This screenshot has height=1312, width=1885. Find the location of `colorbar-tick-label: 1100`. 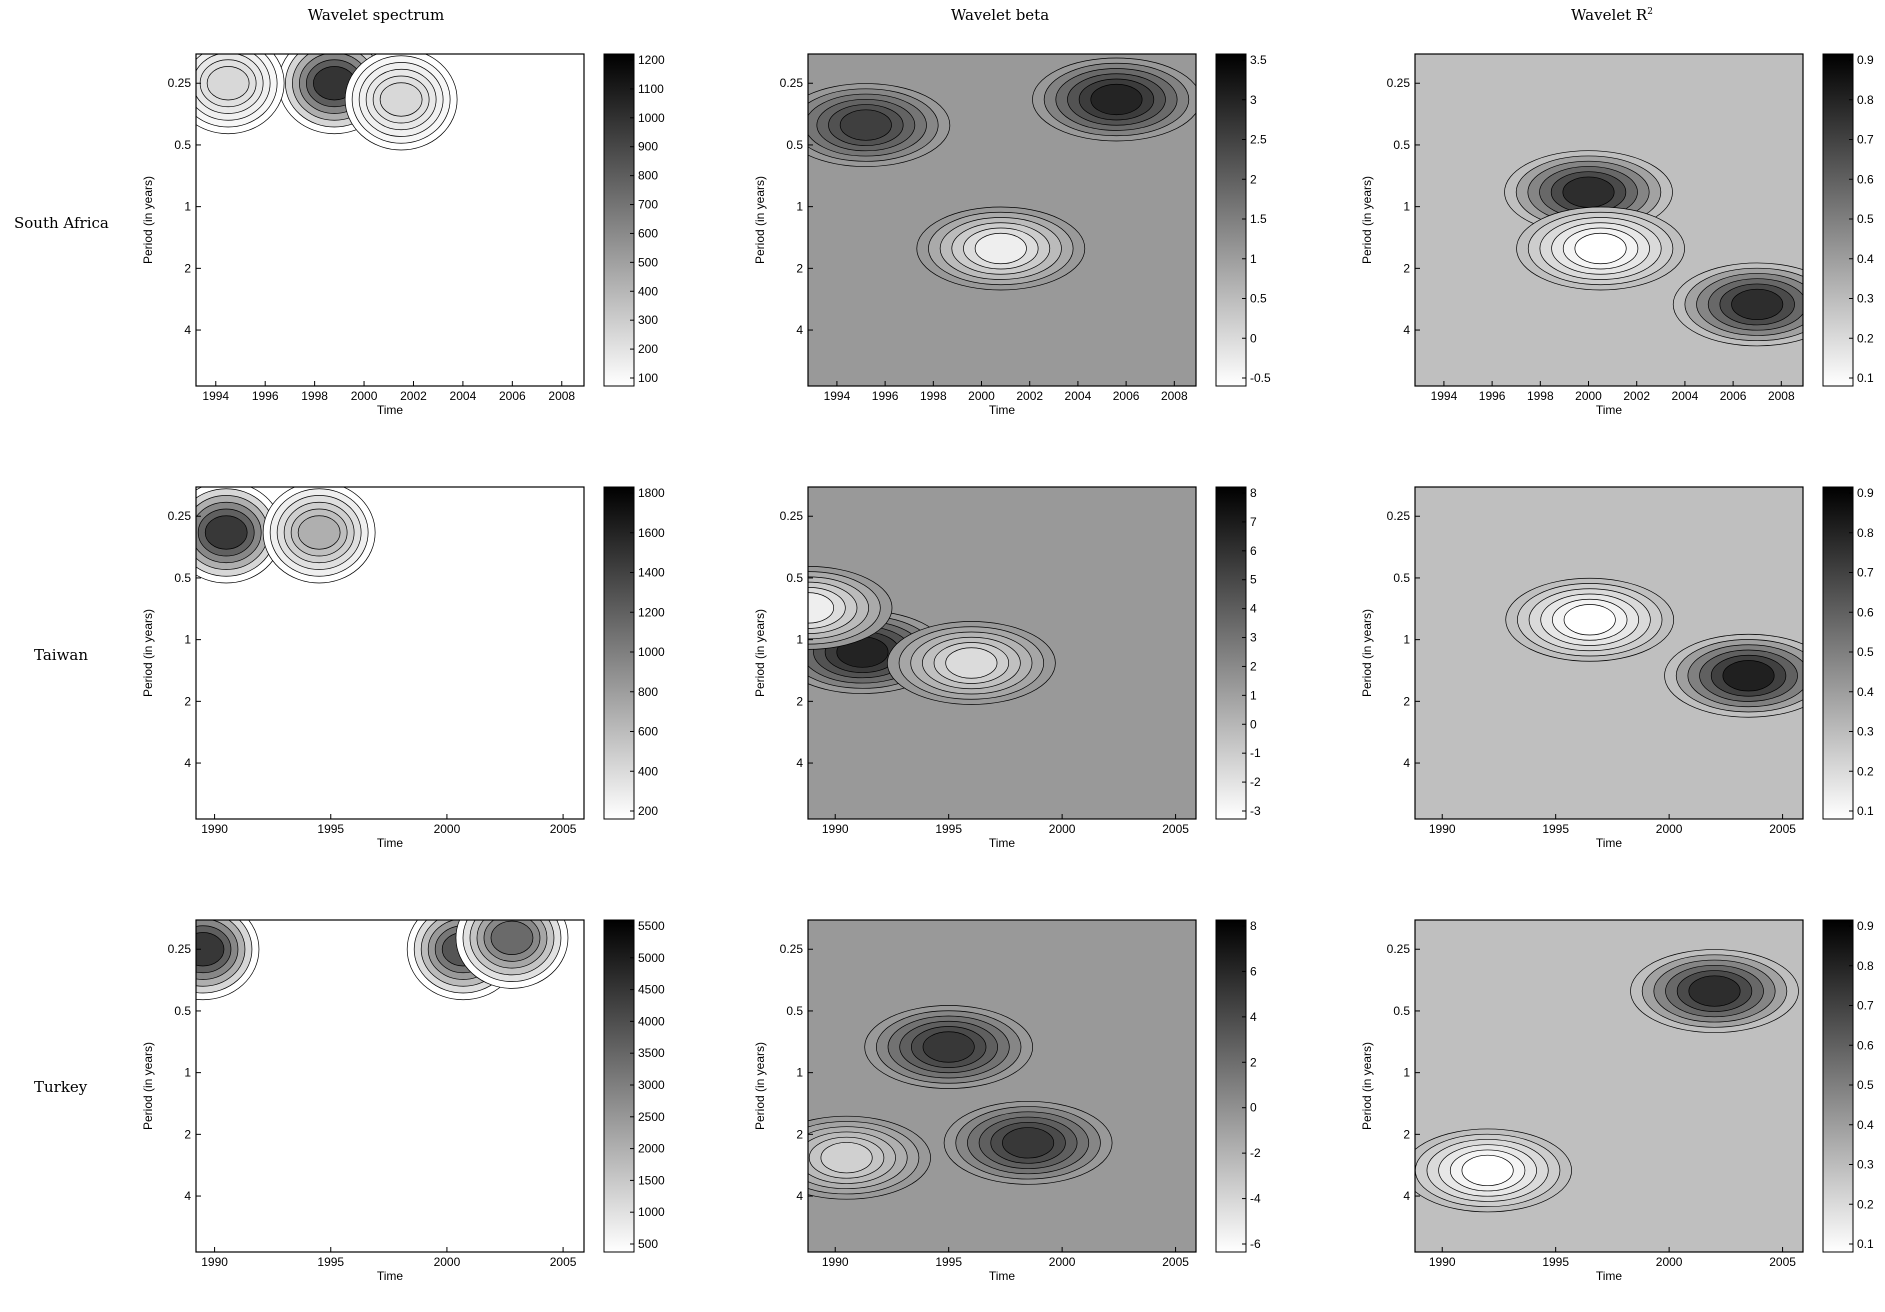

colorbar-tick-label: 1100 is located at coordinates (651, 89).